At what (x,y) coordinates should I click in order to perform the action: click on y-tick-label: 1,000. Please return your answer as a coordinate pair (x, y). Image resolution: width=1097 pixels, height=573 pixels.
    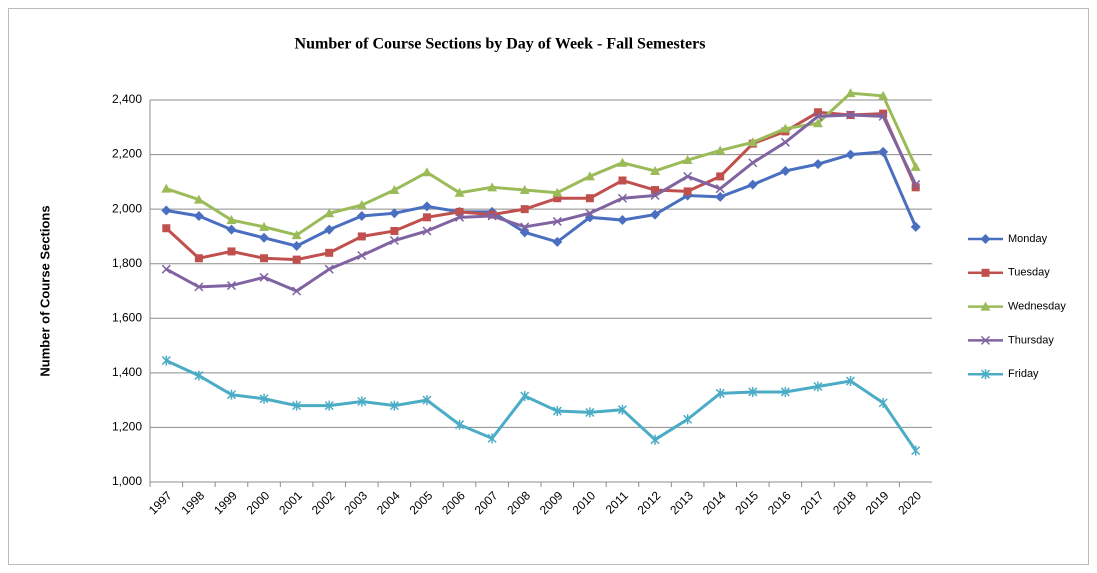
    Looking at the image, I should click on (127, 481).